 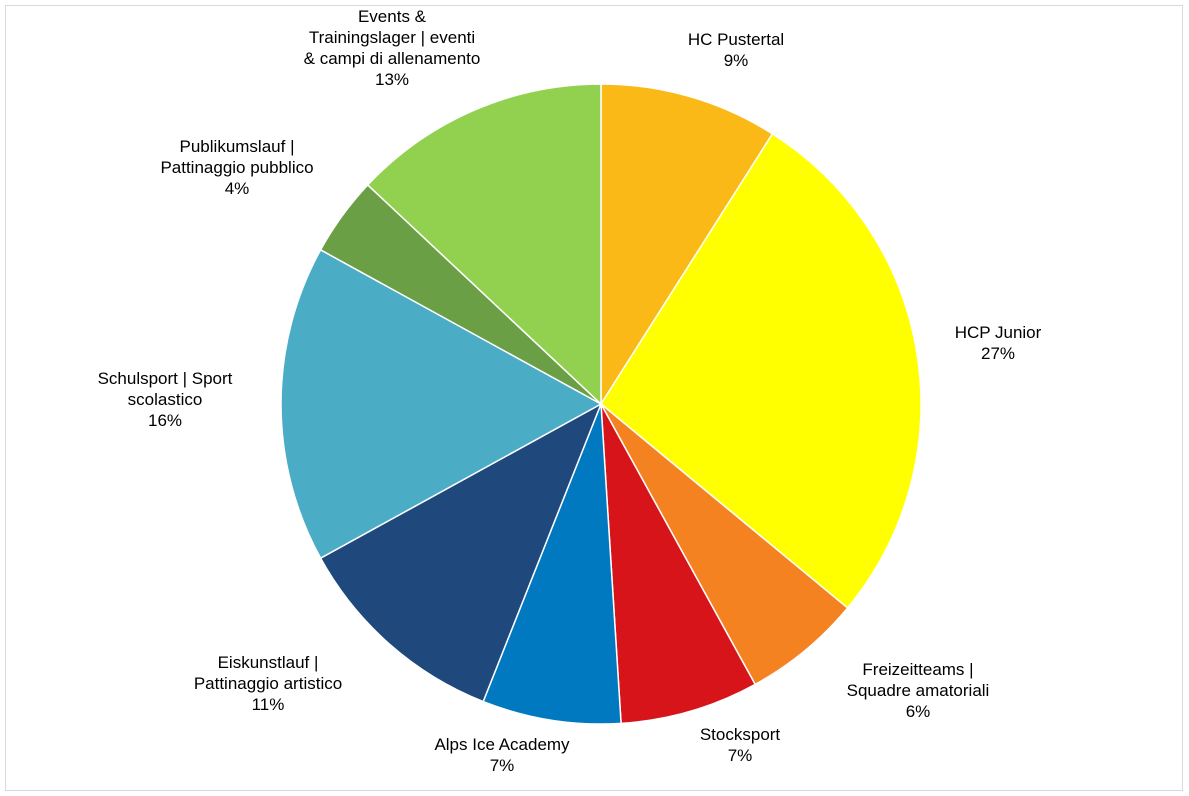 What do you see at coordinates (165, 420) in the screenshot?
I see `slice-percent-label: 16%` at bounding box center [165, 420].